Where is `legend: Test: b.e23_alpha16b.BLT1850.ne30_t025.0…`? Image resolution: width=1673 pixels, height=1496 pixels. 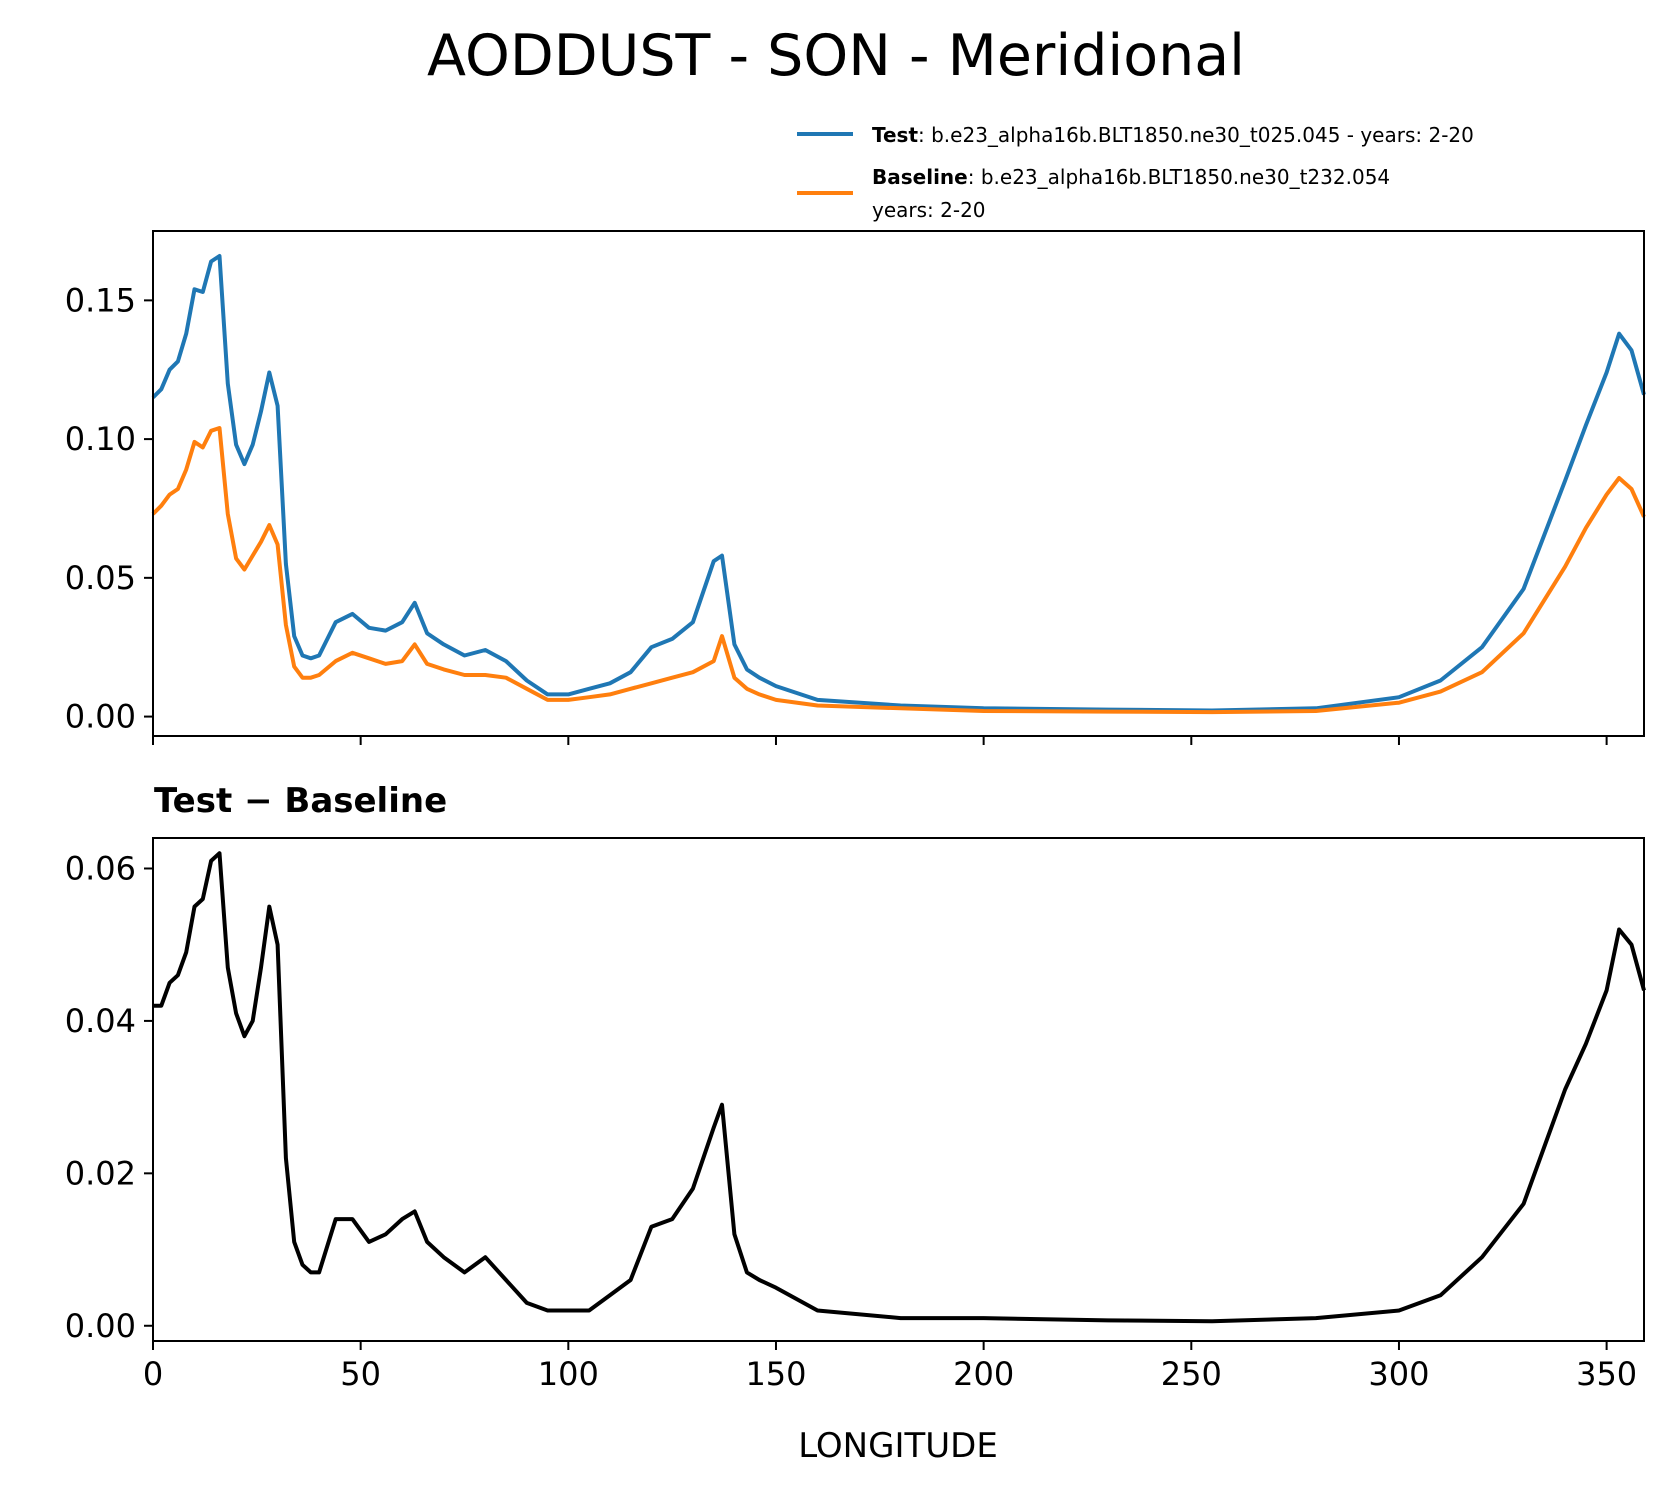 legend: Test: b.e23_alpha16b.BLT1850.ne30_t025.0… is located at coordinates (1135, 172).